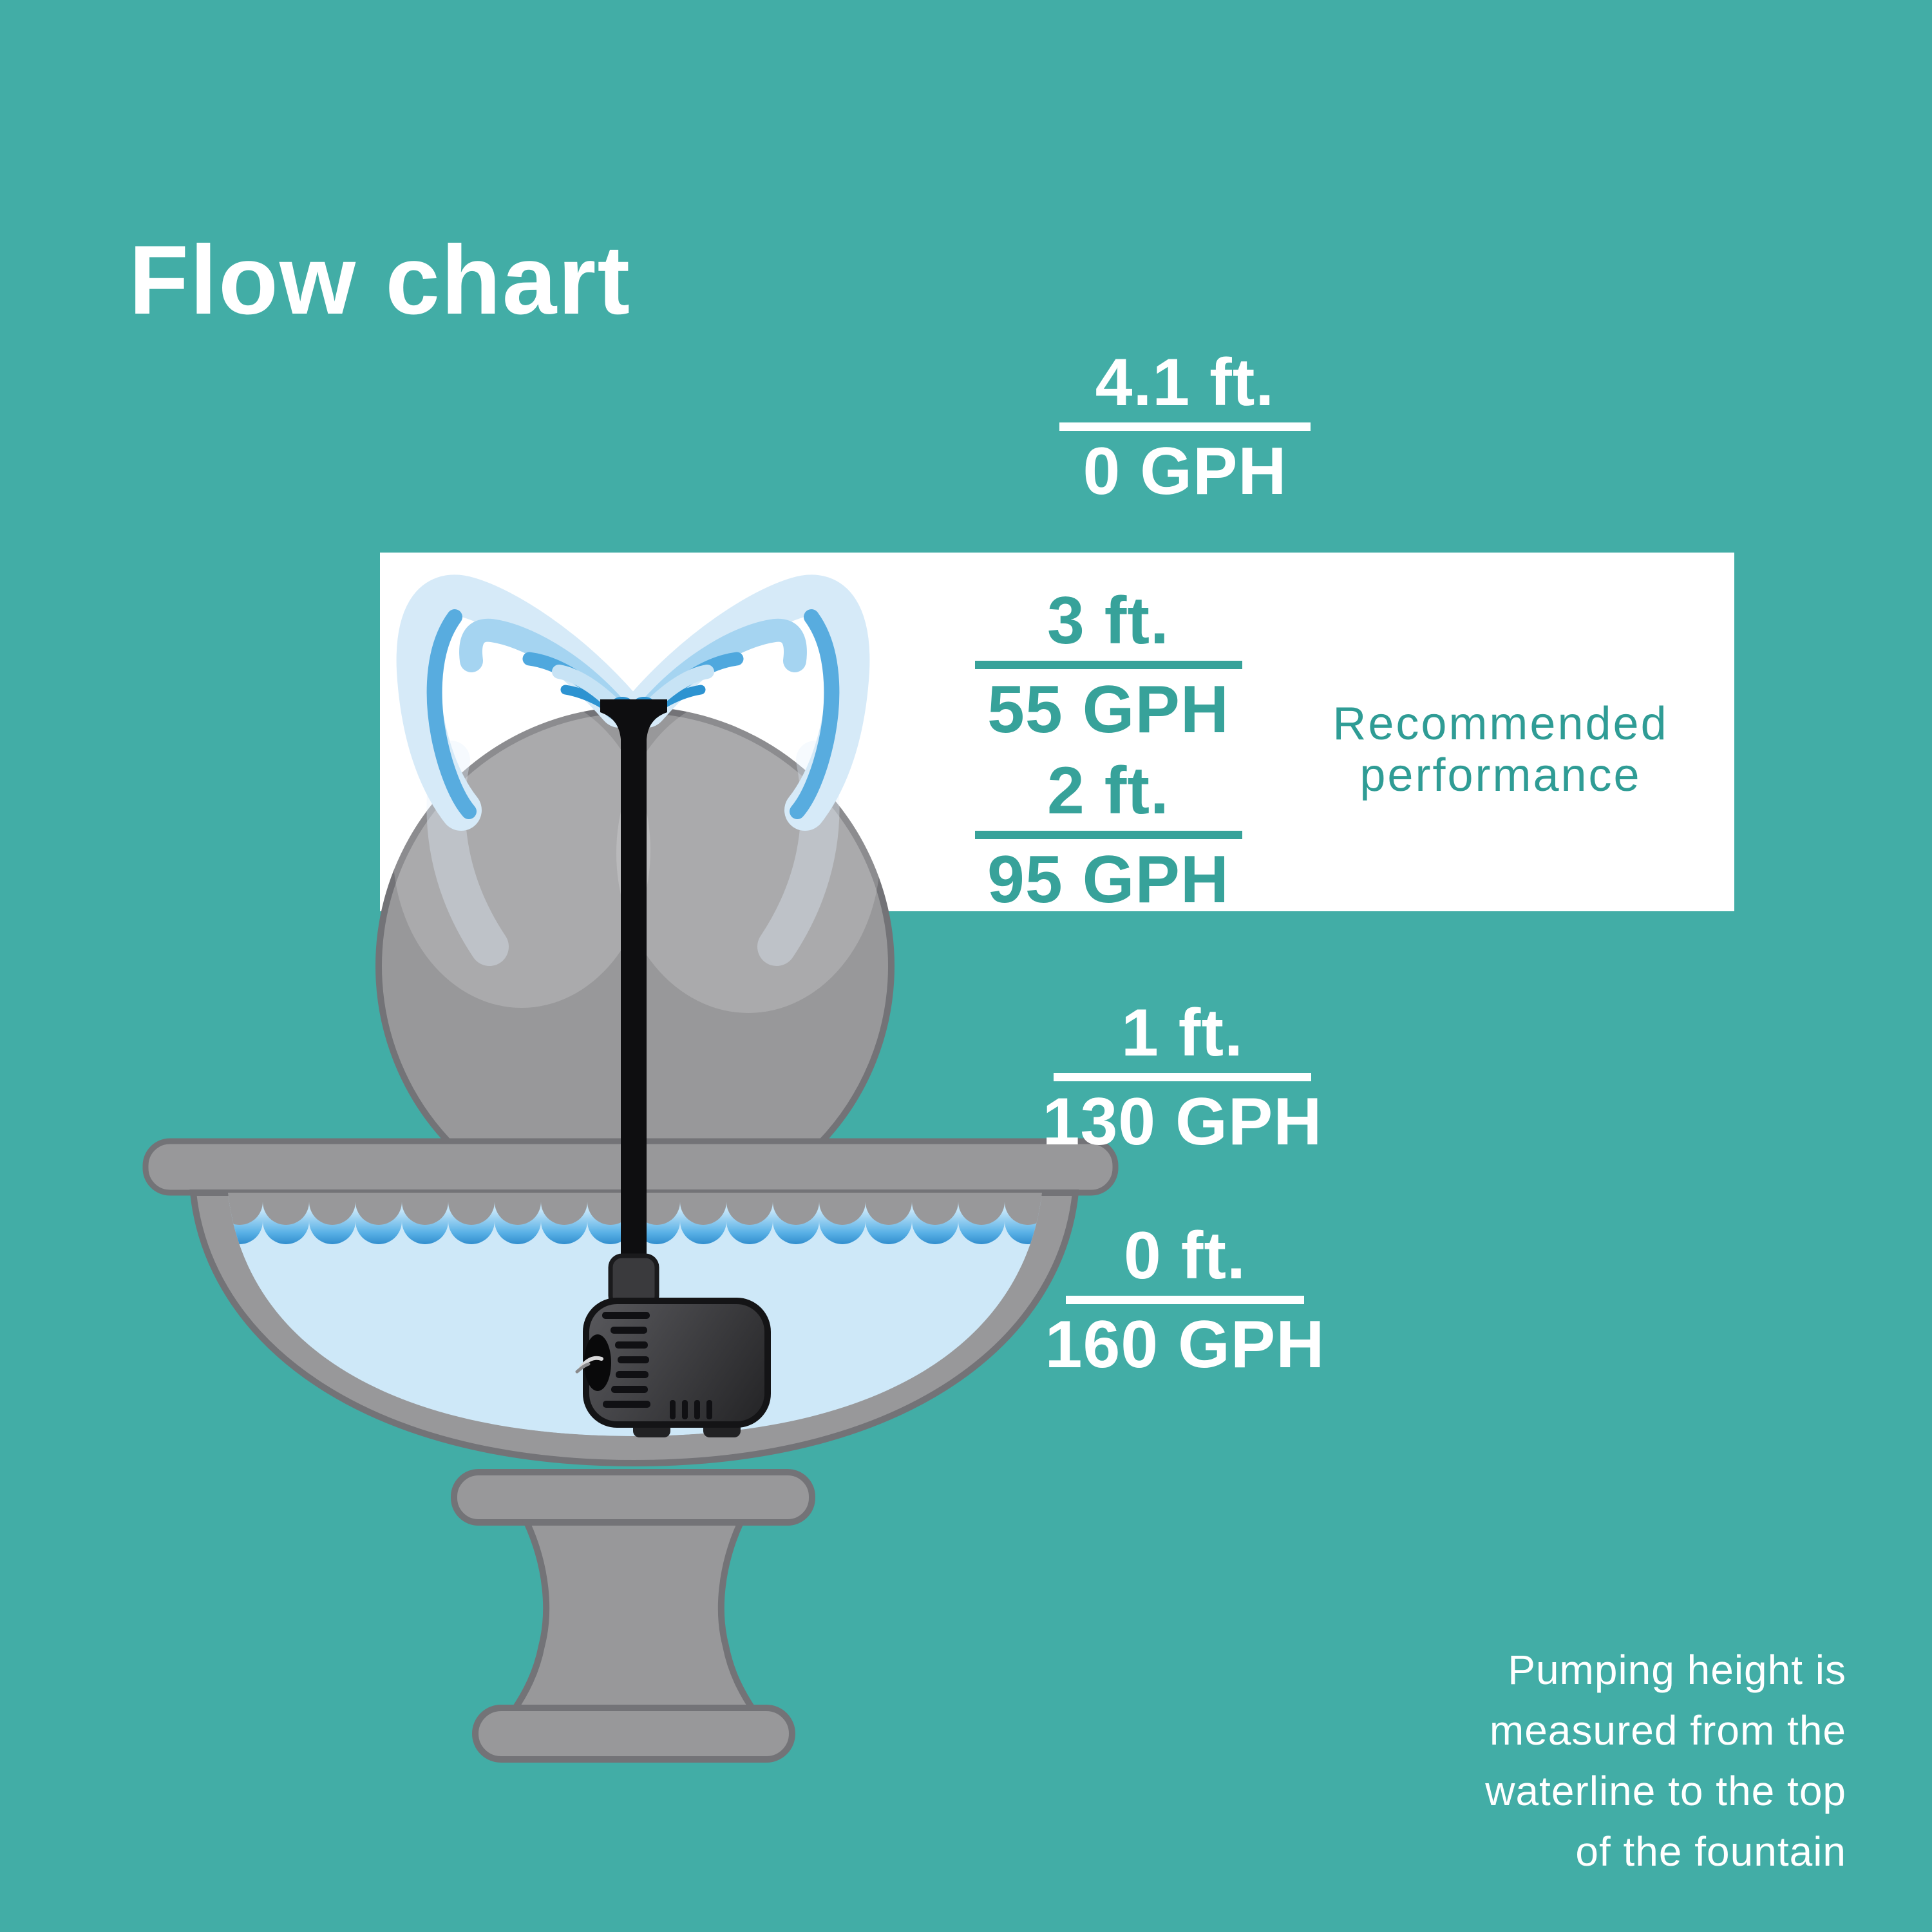 The image size is (1932, 1932). What do you see at coordinates (1500, 776) in the screenshot?
I see `recommended-performance-line2: performance` at bounding box center [1500, 776].